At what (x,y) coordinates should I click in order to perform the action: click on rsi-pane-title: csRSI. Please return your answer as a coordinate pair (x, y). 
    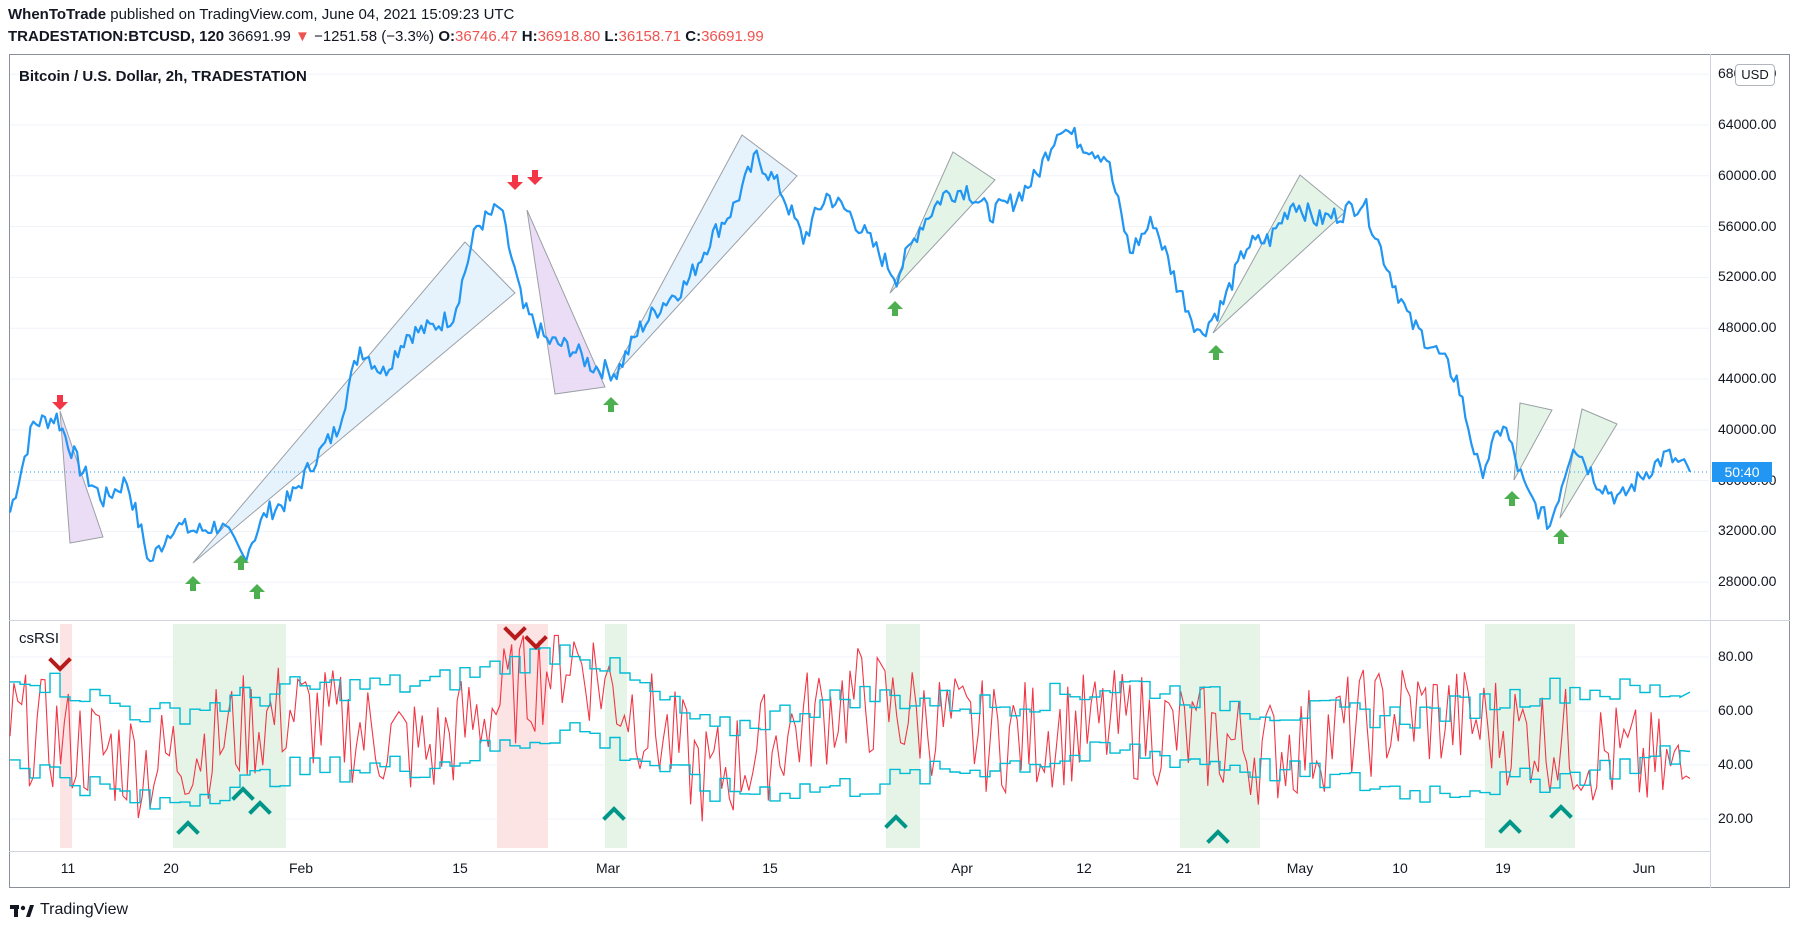
    Looking at the image, I should click on (39, 638).